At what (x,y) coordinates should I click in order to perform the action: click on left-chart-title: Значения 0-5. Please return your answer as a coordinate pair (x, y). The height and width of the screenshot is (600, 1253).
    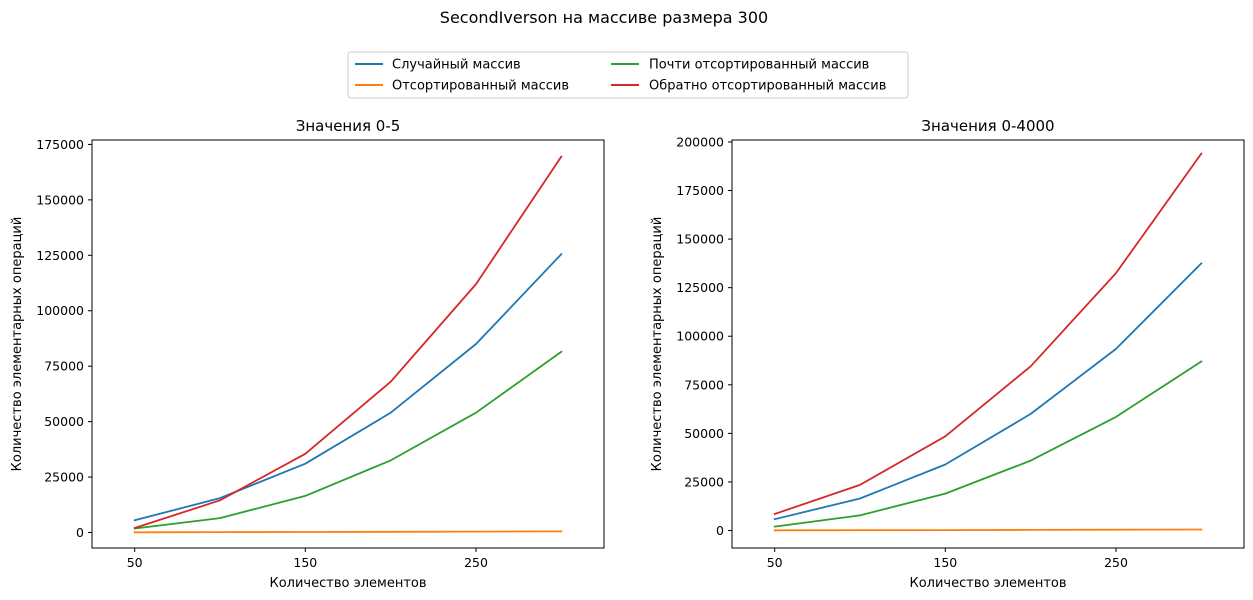
    Looking at the image, I should click on (348, 126).